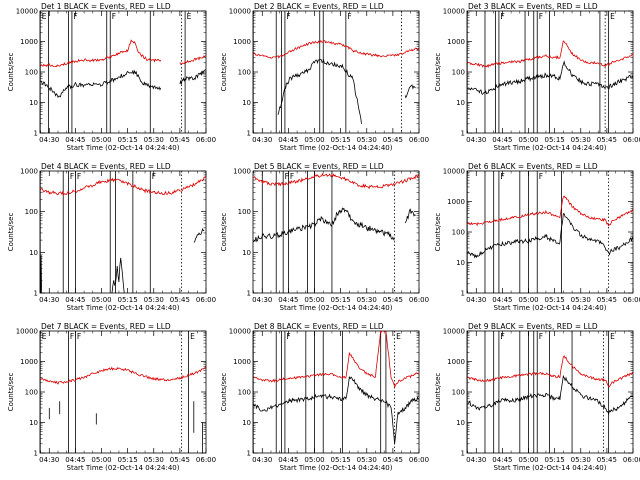  Describe the element at coordinates (438, 392) in the screenshot. I see `y-axis-title: Counts/sec` at that location.